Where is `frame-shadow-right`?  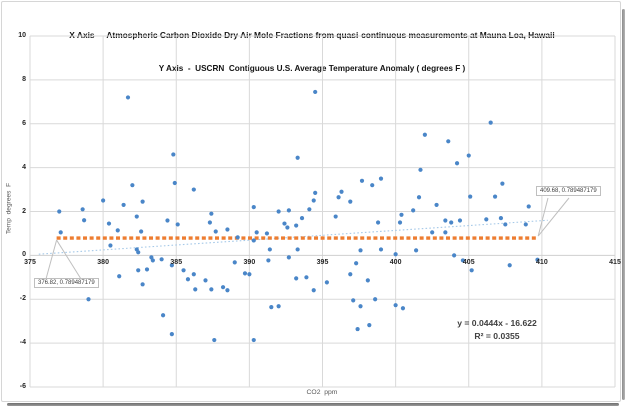
frame-shadow-right is located at coordinates (623, 204).